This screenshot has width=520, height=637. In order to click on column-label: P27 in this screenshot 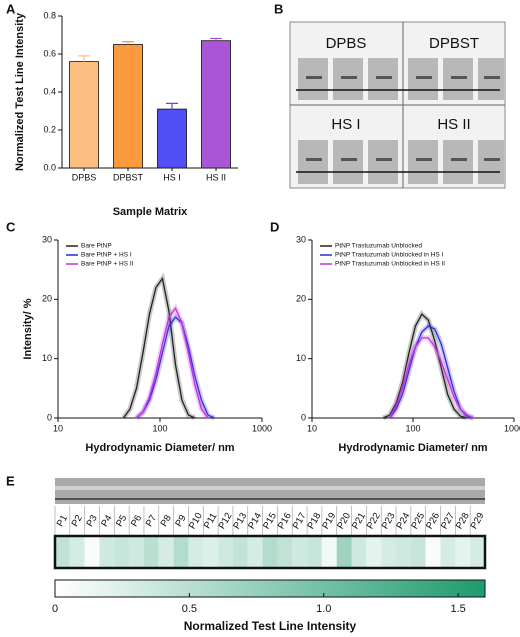, I will do `click(448, 521)`.